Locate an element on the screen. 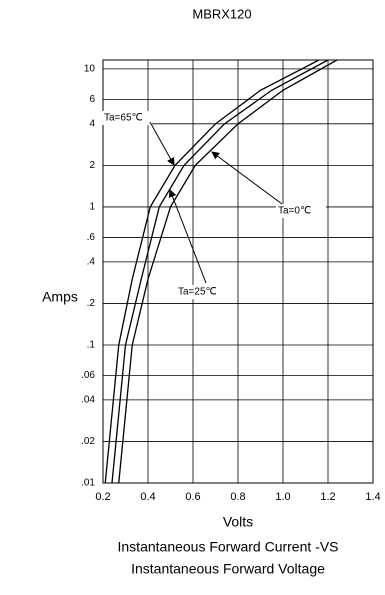 Image resolution: width=385 pixels, height=595 pixels. x-tick-label: 0.4 is located at coordinates (147, 497).